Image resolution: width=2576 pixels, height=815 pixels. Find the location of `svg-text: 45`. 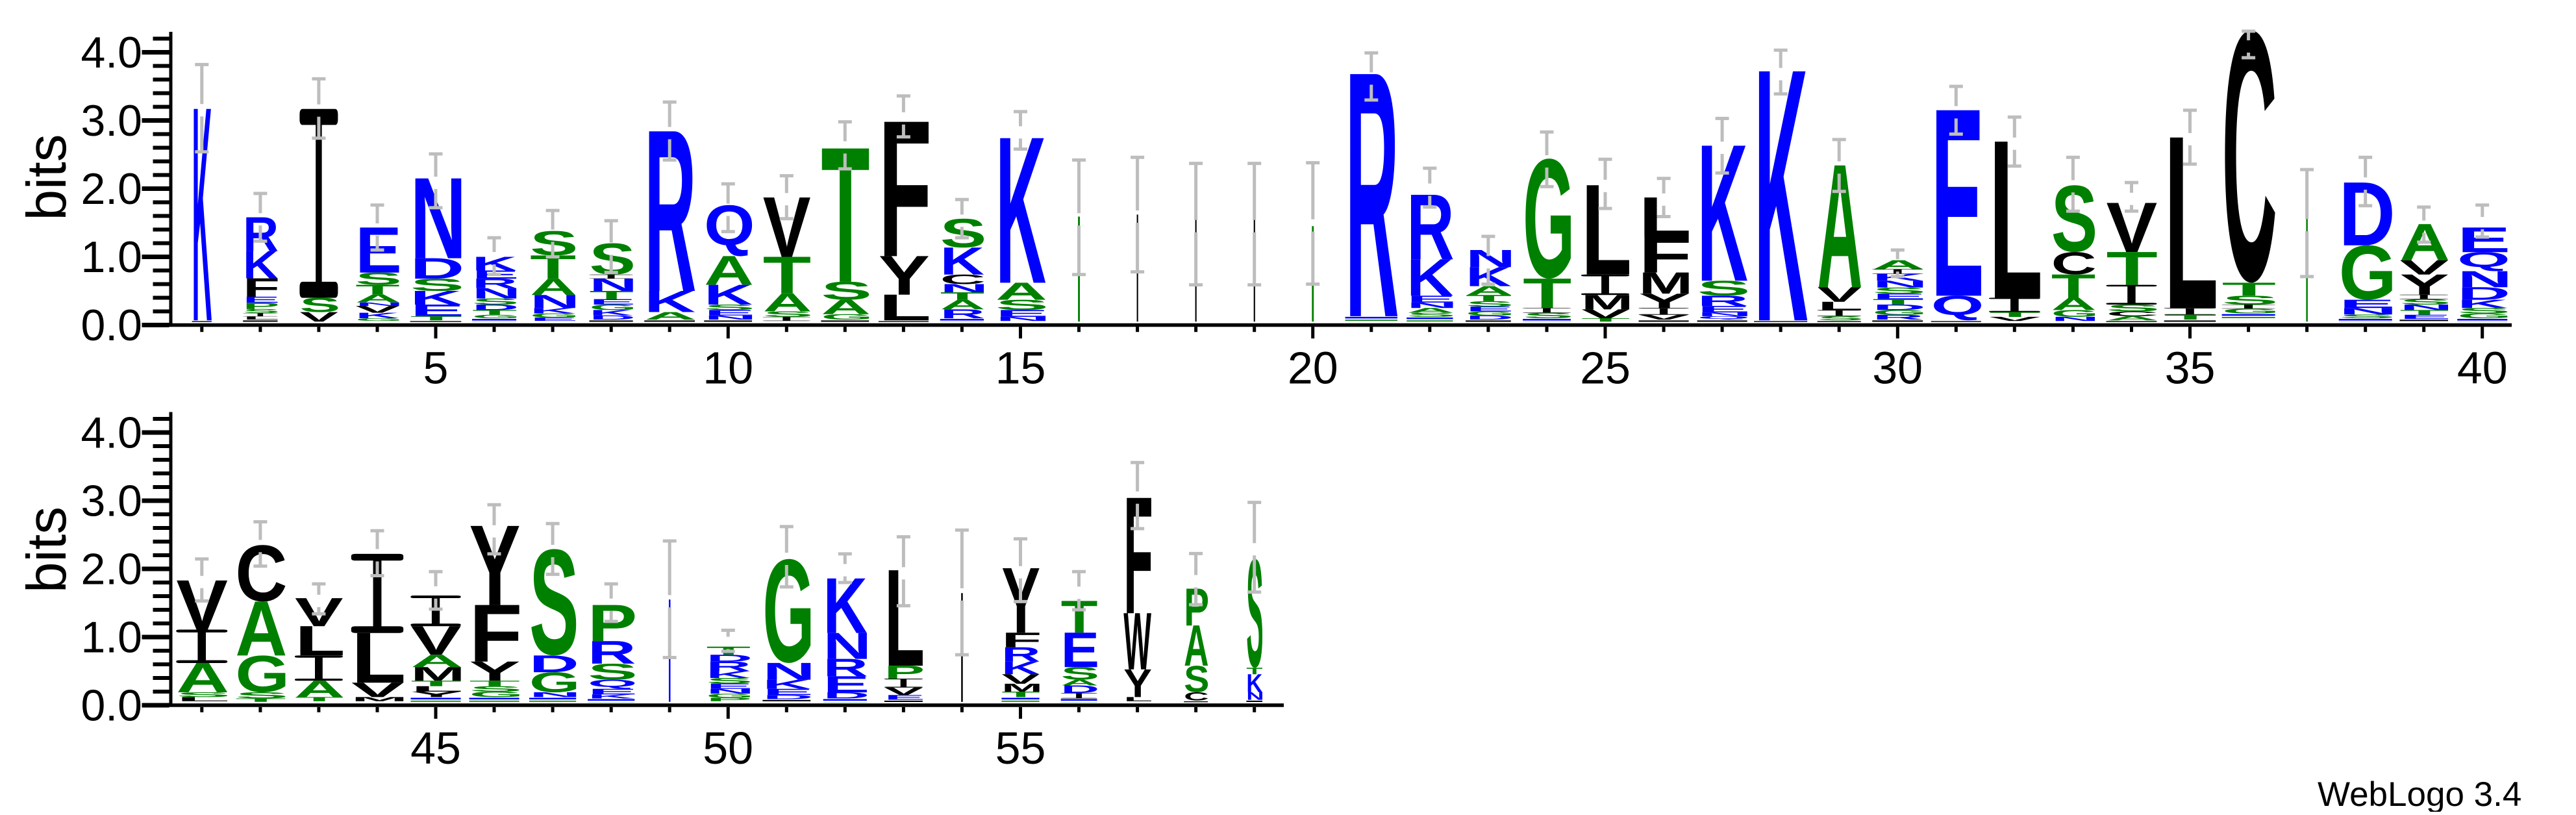

svg-text: 45 is located at coordinates (435, 748).